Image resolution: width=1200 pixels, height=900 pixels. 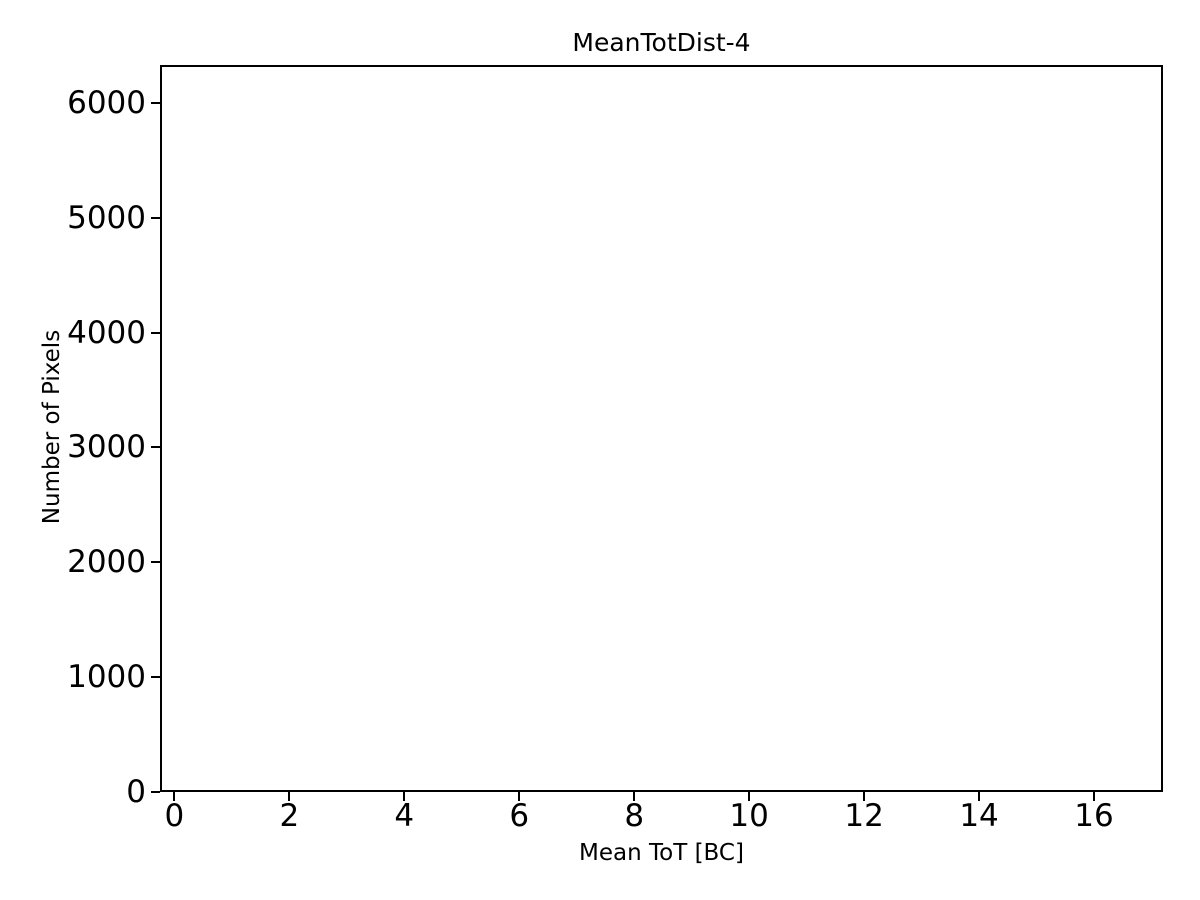 I want to click on y-tick-label: 6000, so click(x=106, y=102).